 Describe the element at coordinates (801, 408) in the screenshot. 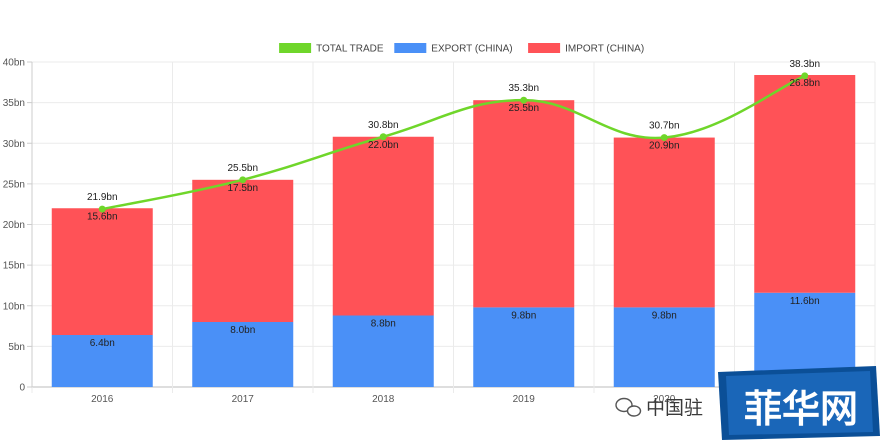

I see `logo-text: 菲华网` at that location.